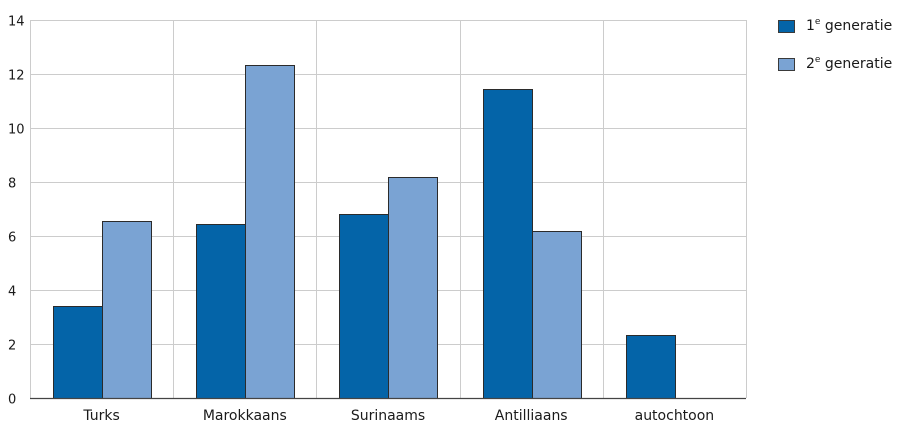  Describe the element at coordinates (786, 26) in the screenshot. I see `legend-swatch-1e-generatie` at that location.